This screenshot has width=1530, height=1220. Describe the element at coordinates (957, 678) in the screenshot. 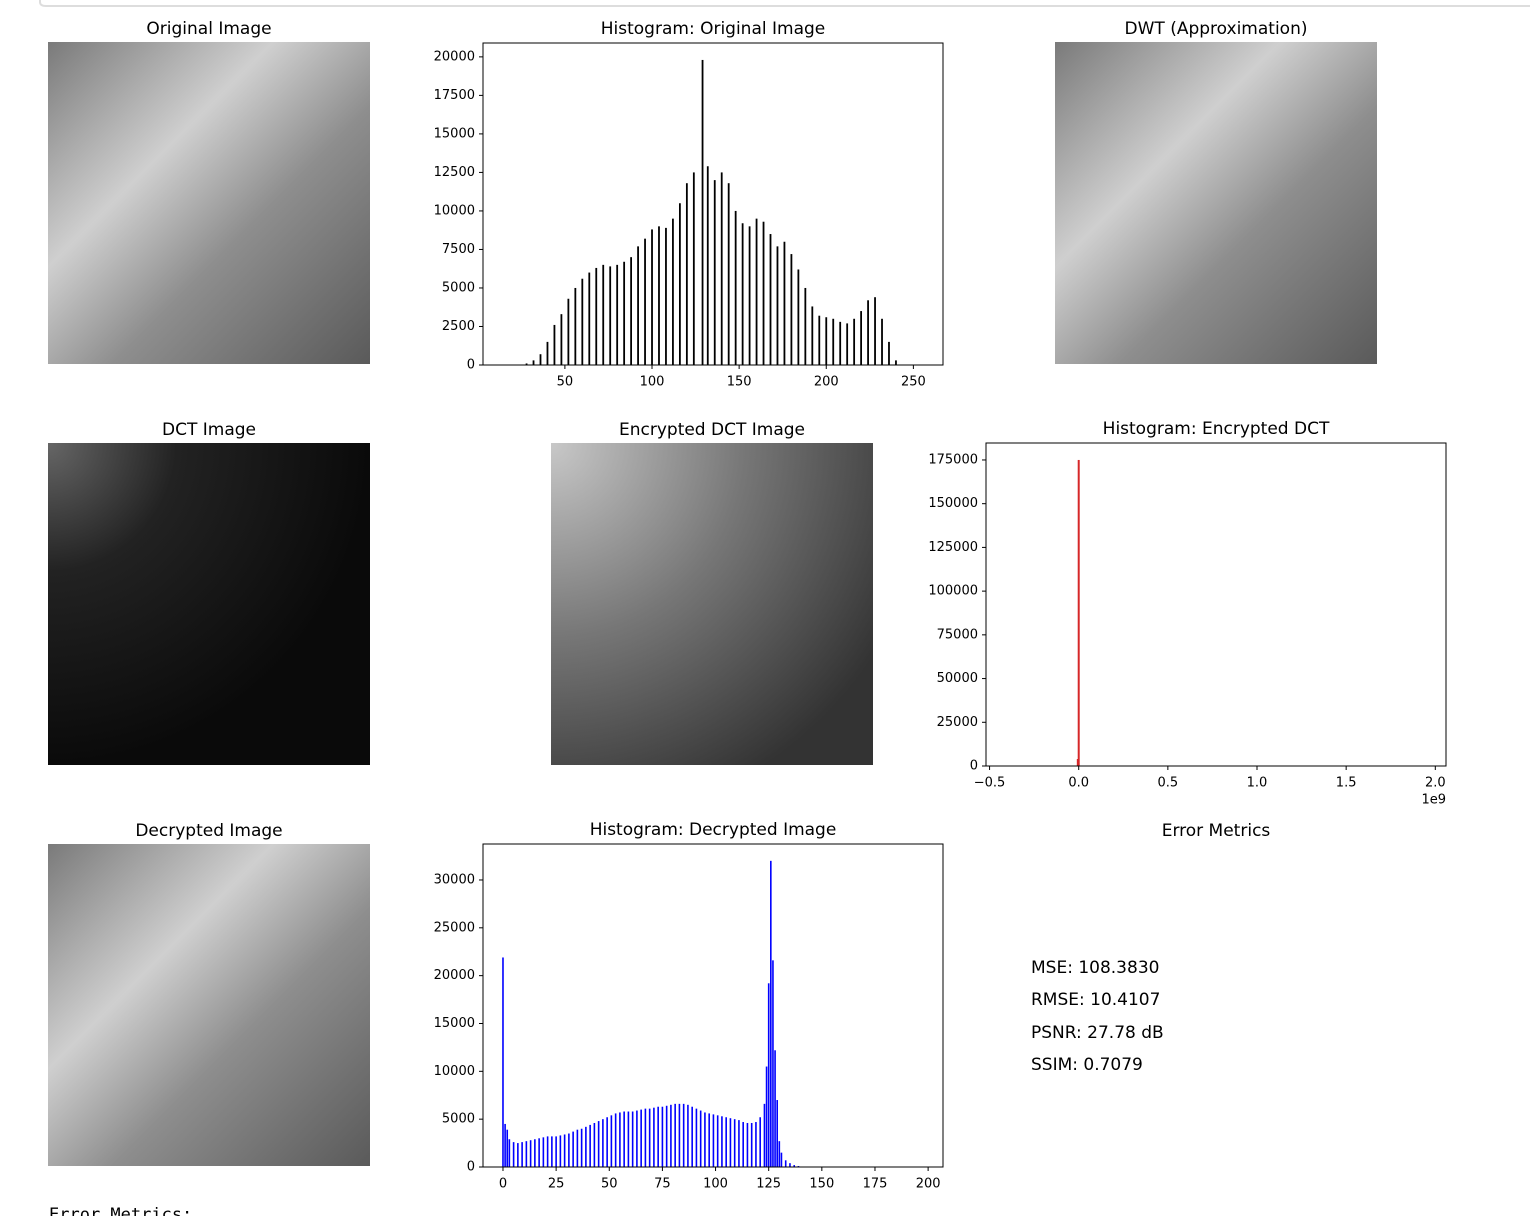

I see `y-tick-label: 50000` at that location.